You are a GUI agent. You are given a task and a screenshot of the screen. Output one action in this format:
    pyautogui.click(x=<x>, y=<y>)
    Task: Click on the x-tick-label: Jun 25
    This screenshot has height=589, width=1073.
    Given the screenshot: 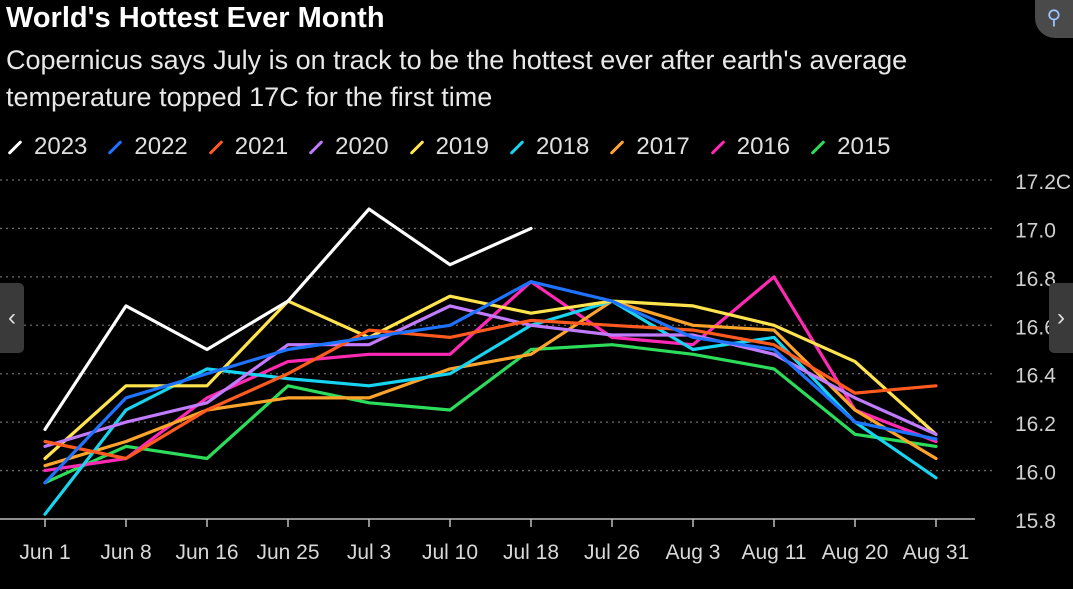 What is the action you would take?
    pyautogui.click(x=287, y=552)
    